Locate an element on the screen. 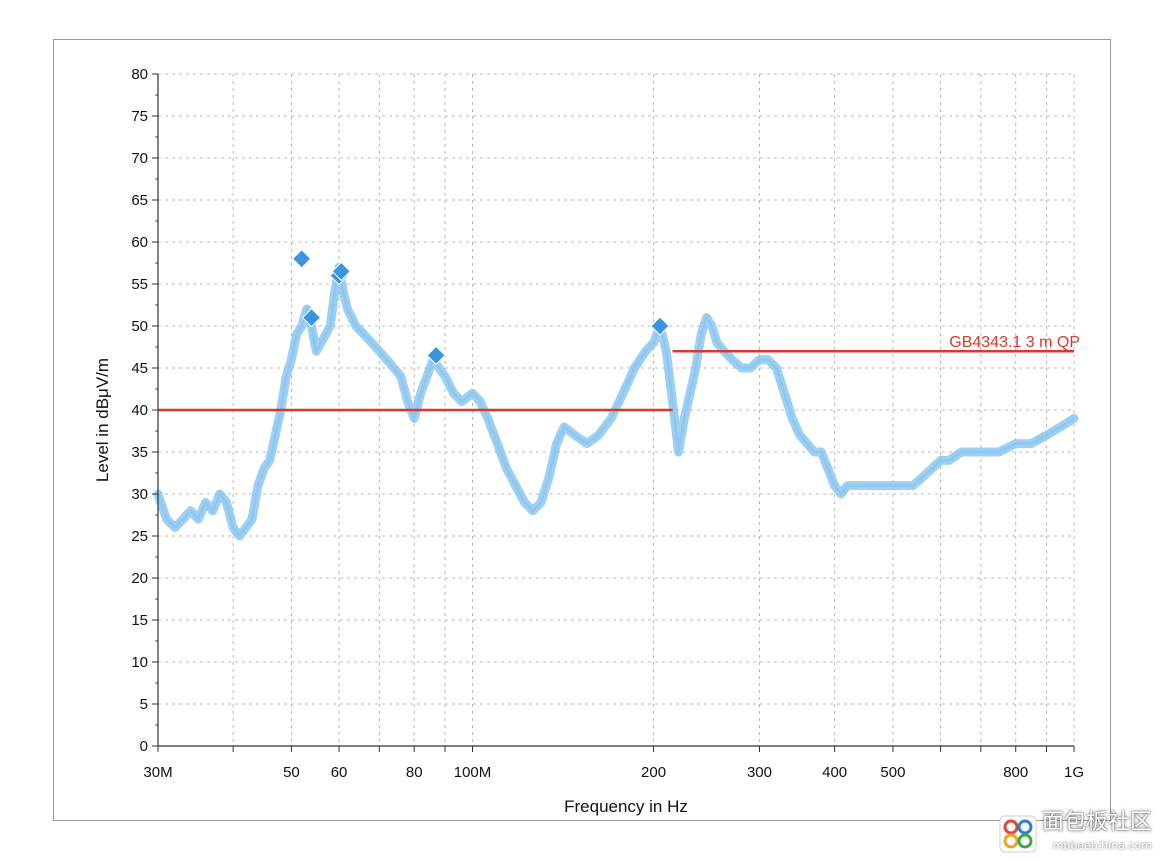 Image resolution: width=1166 pixels, height=862 pixels. y-tick-label: 5 is located at coordinates (144, 704).